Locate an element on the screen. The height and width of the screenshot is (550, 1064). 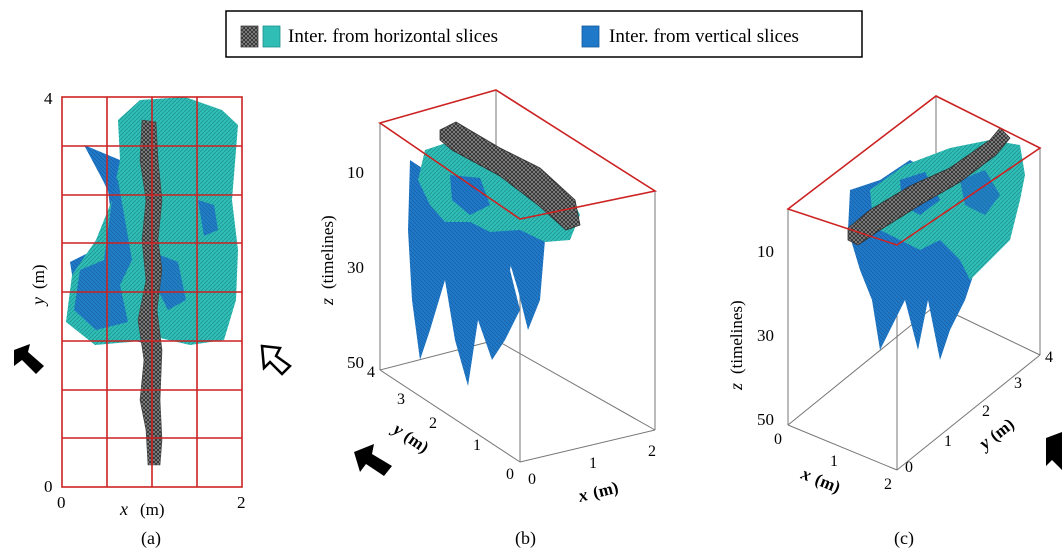
panel-c-z-unit: (timelines) is located at coordinates (736, 337).